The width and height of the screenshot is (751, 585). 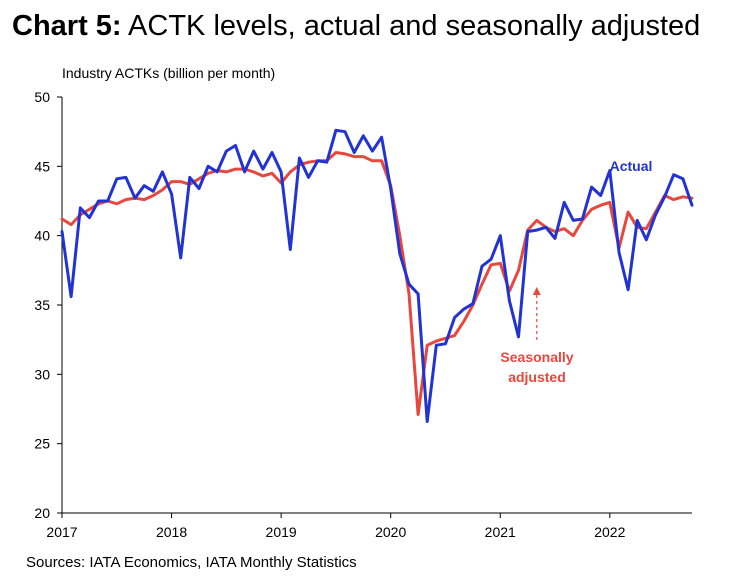 What do you see at coordinates (171, 532) in the screenshot?
I see `x-tick-label: 2018` at bounding box center [171, 532].